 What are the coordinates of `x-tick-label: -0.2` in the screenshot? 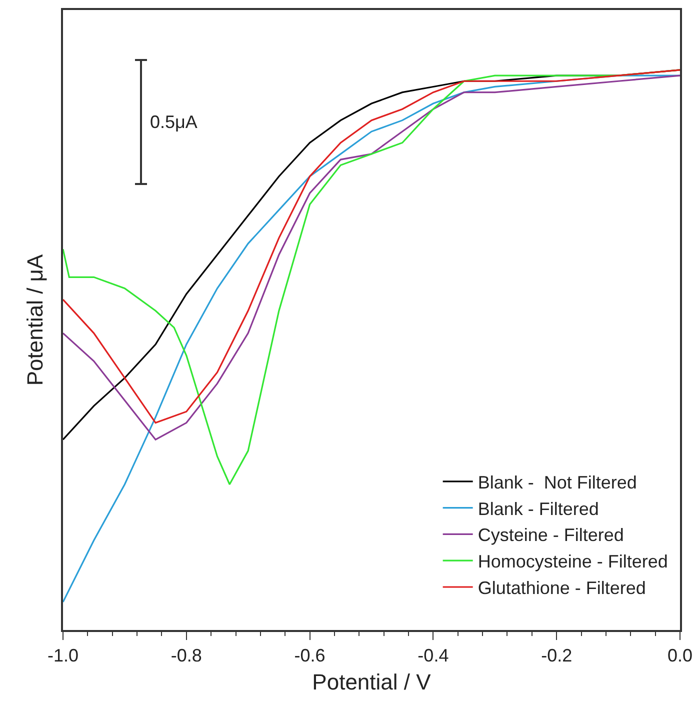 It's located at (556, 655).